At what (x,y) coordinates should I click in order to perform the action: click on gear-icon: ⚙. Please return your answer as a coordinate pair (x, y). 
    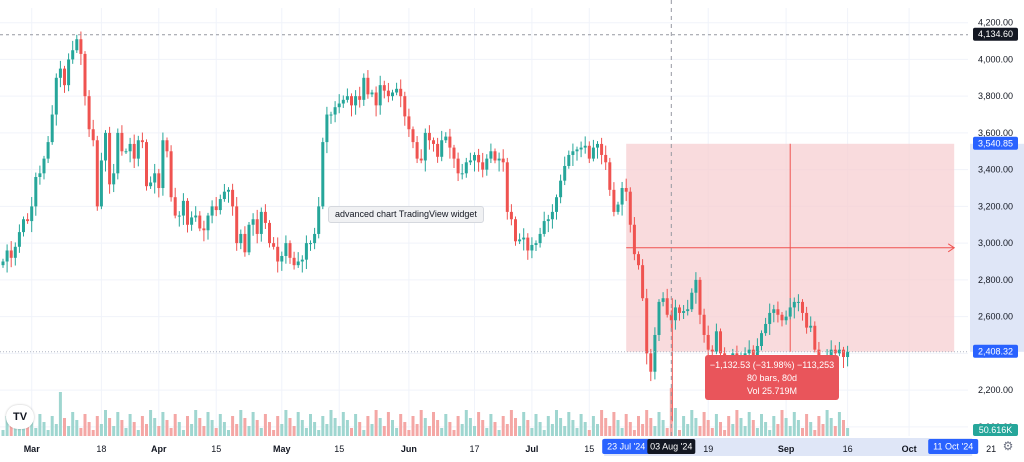
    Looking at the image, I should click on (1008, 446).